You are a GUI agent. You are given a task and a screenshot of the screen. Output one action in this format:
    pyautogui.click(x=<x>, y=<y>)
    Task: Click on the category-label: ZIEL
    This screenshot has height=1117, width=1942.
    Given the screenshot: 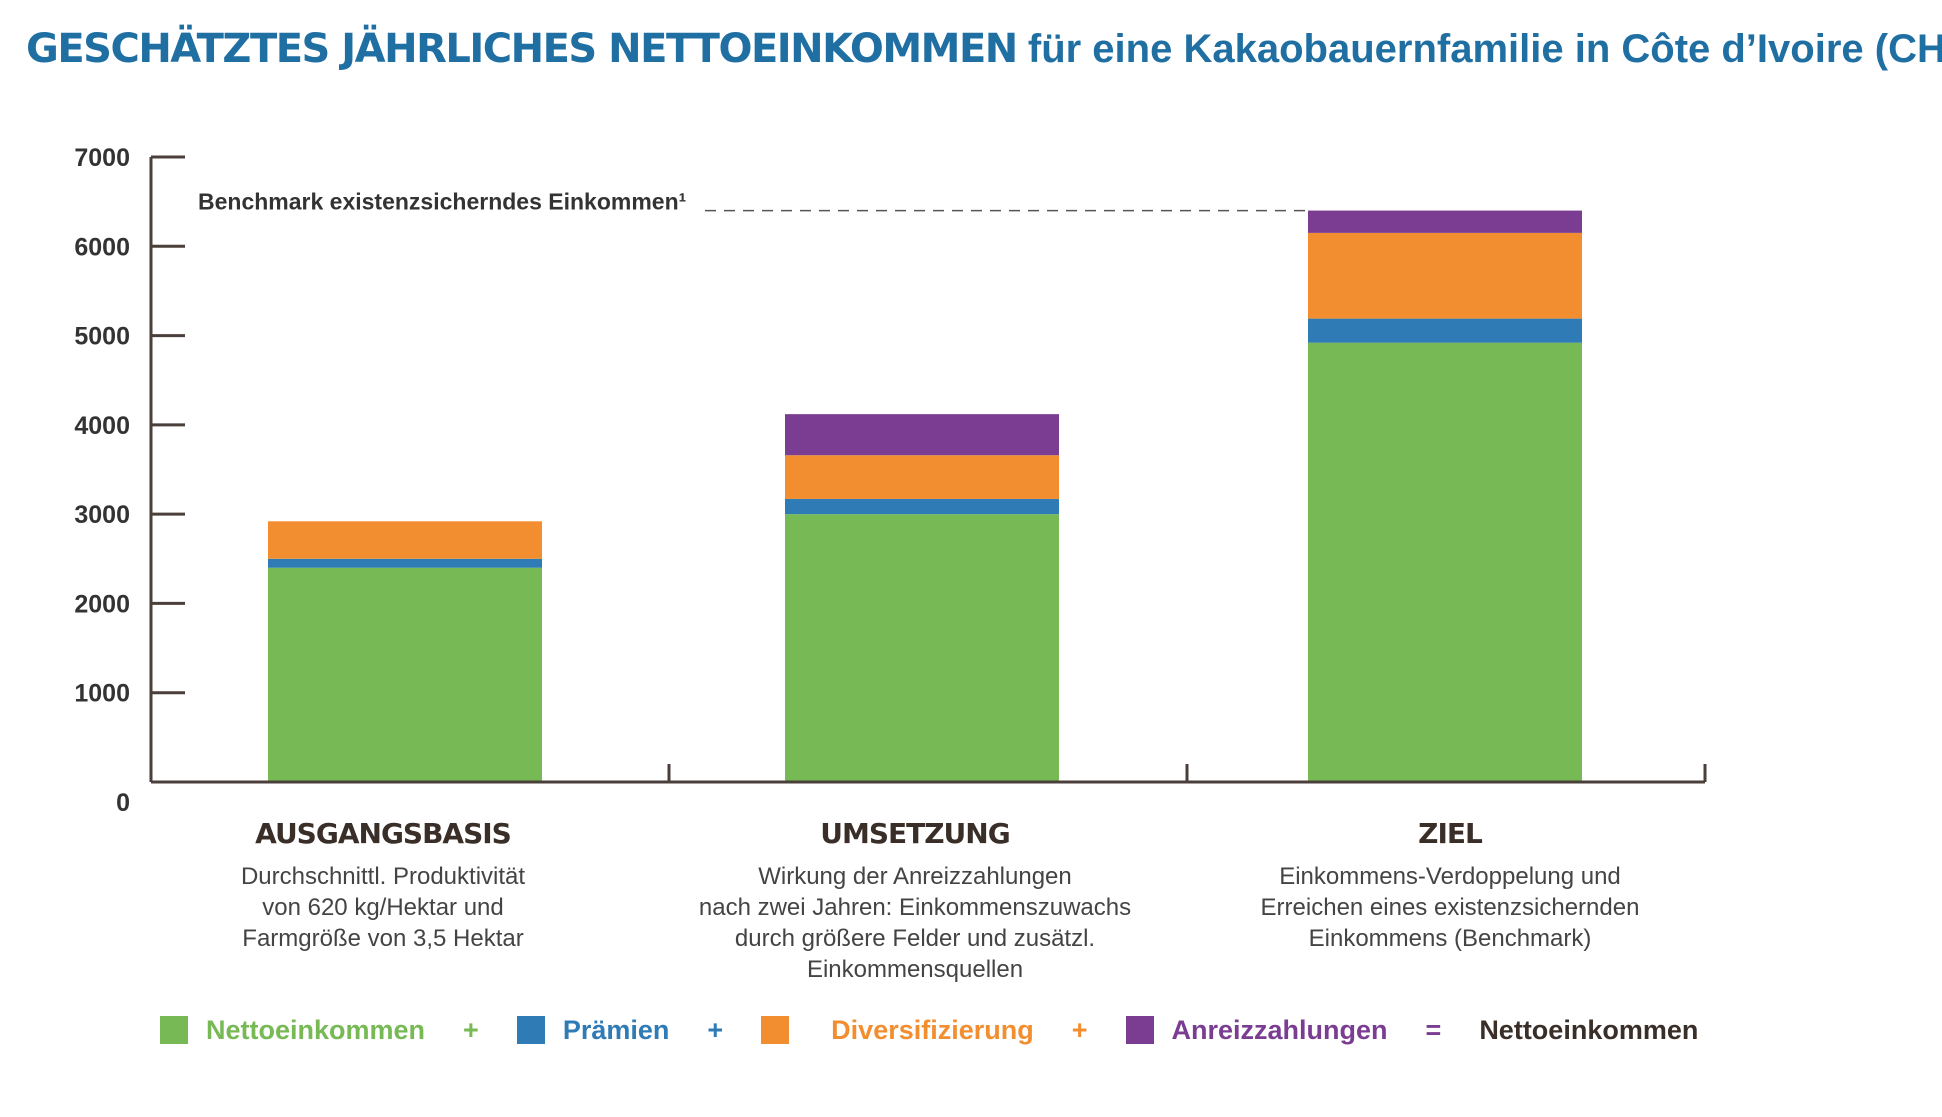 What is the action you would take?
    pyautogui.click(x=1450, y=833)
    